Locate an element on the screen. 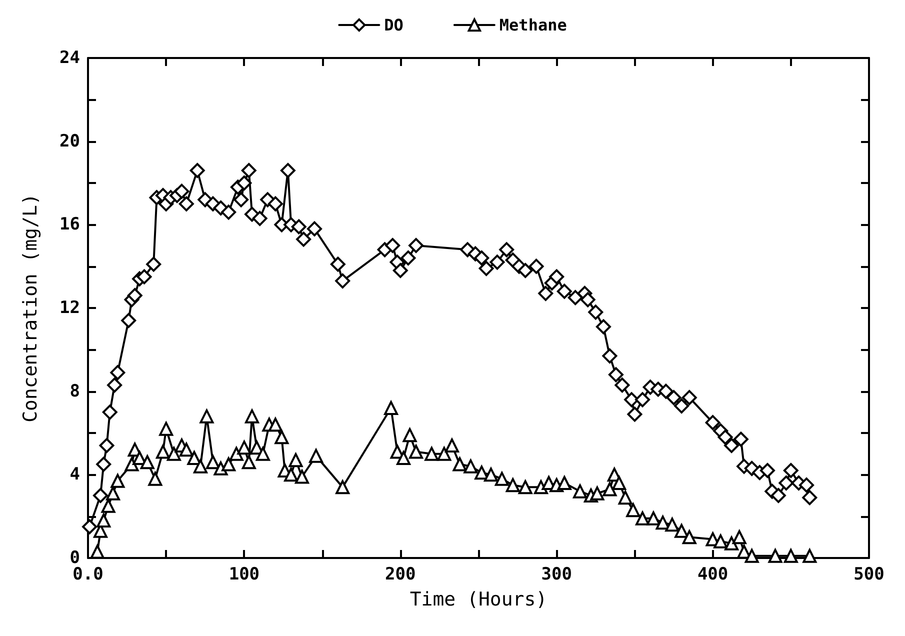  y-tick-label: 4 is located at coordinates (75, 474).